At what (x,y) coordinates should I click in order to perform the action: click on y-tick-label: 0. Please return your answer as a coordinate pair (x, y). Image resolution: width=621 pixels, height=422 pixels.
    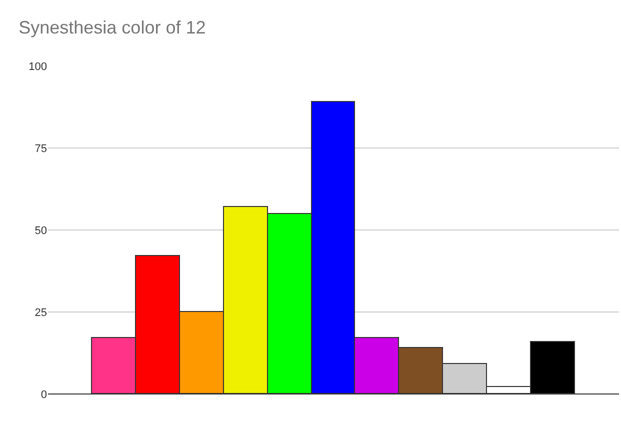
    Looking at the image, I should click on (43, 394).